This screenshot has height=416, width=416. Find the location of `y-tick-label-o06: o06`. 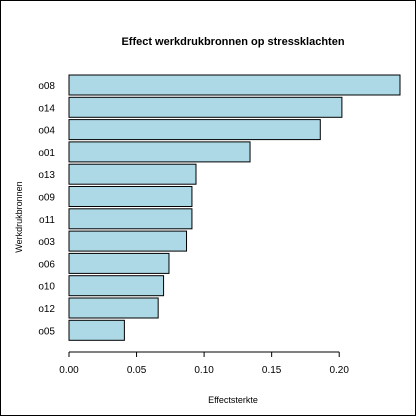

y-tick-label-o06: o06 is located at coordinates (46, 264).